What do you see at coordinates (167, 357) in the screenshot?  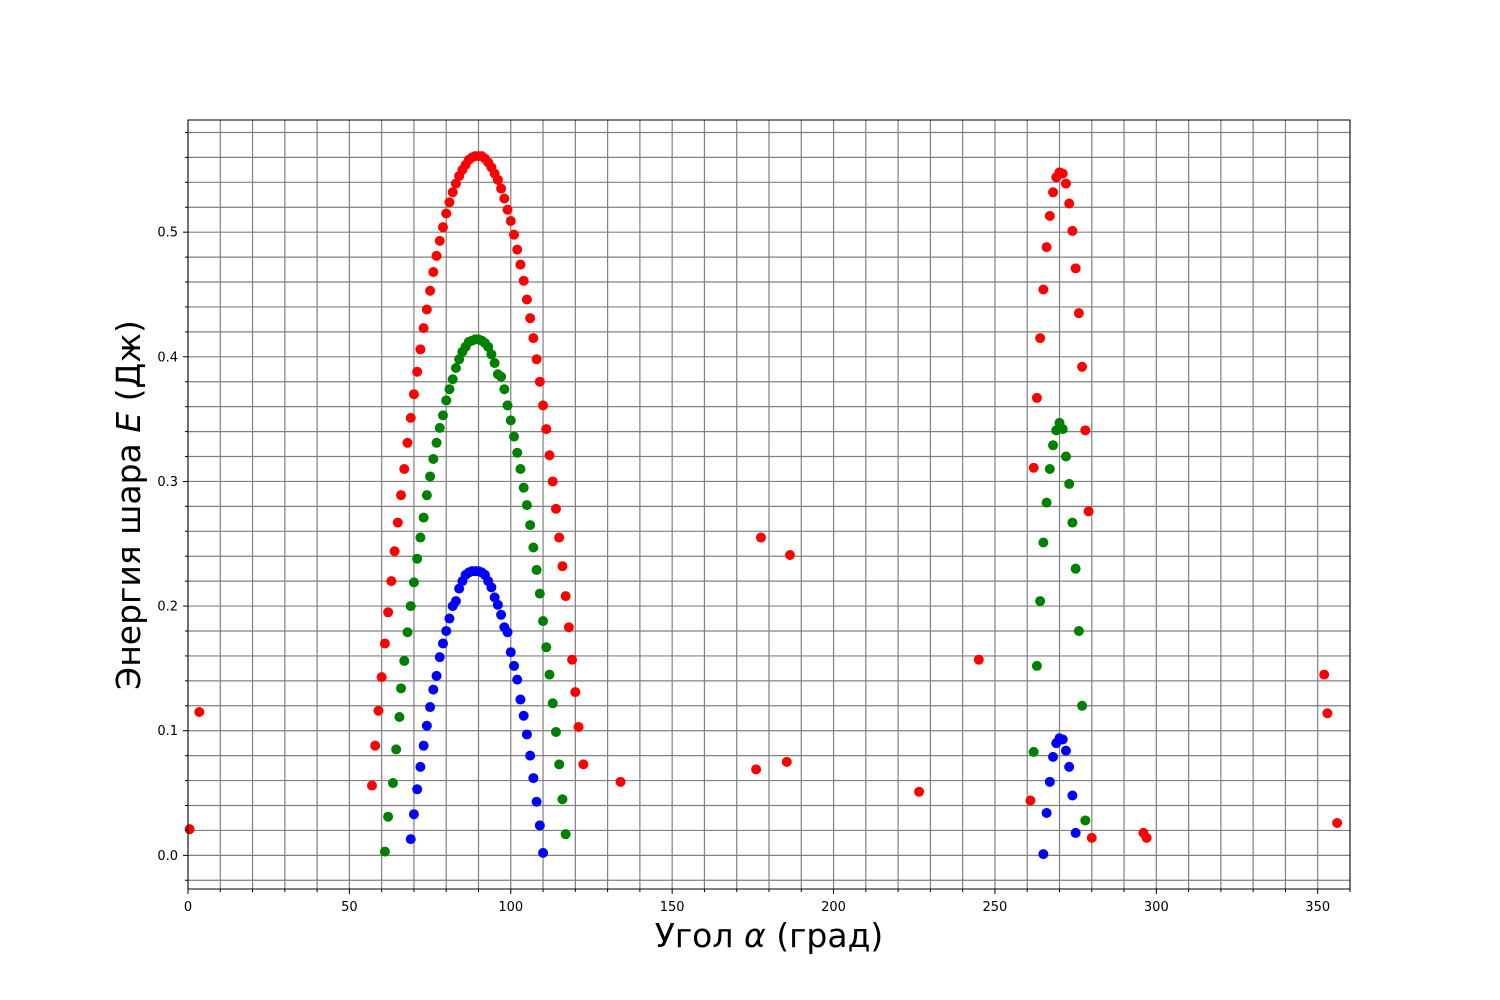 I see `y-tick-label: 0.4` at bounding box center [167, 357].